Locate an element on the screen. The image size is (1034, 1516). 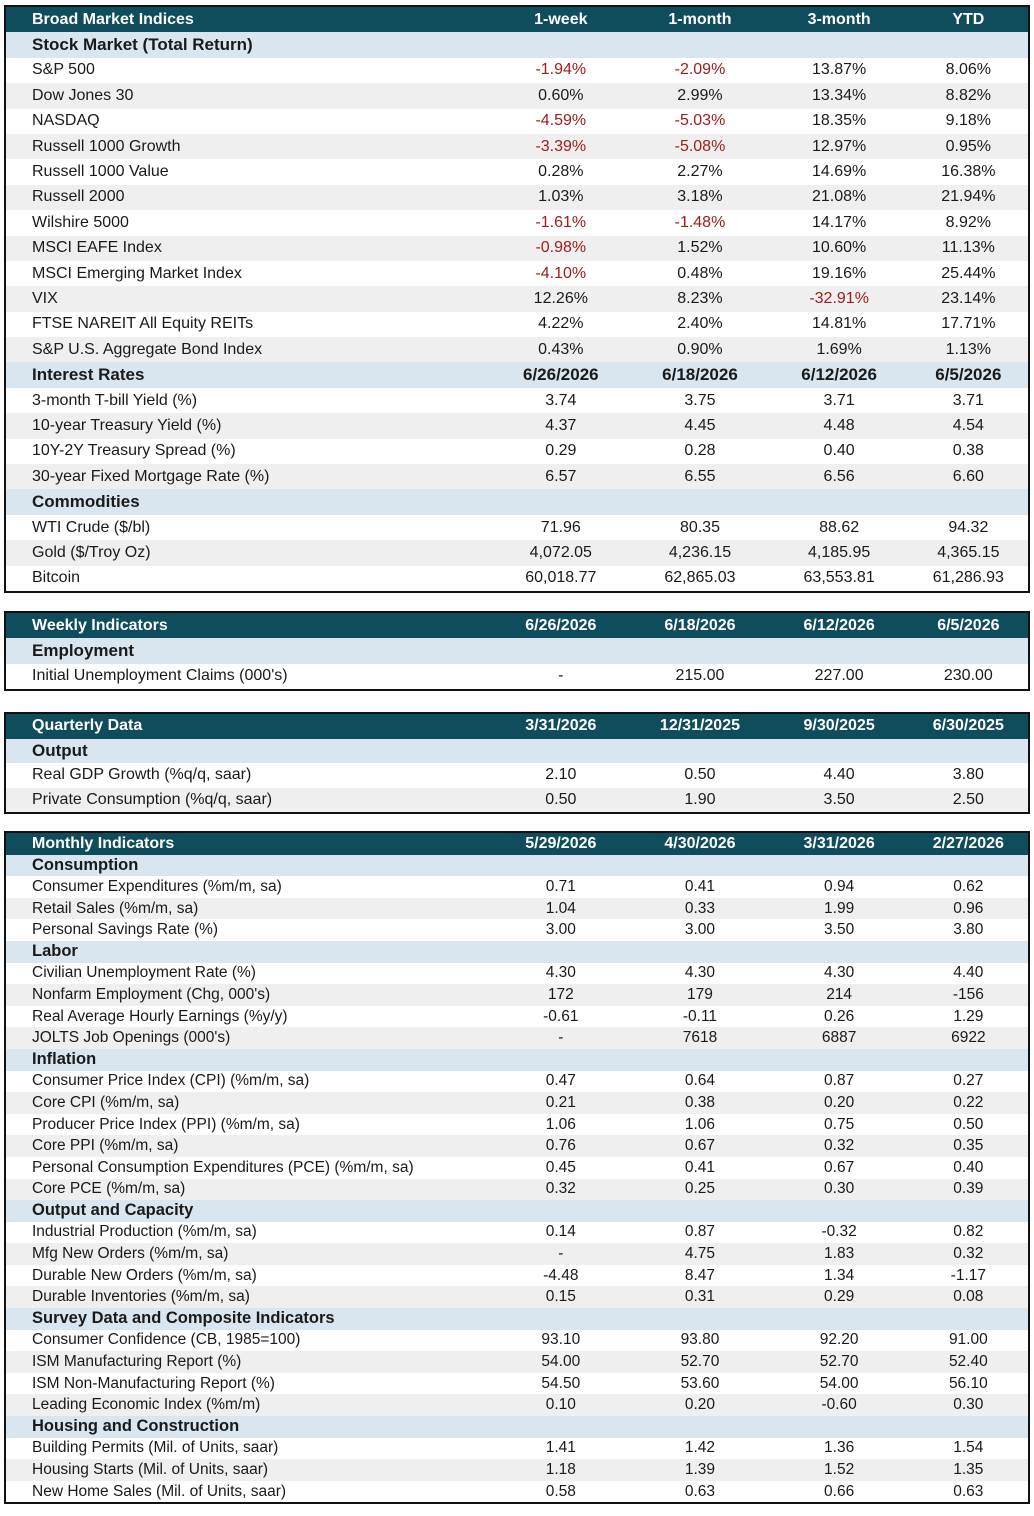
row-label: Mfg New Orders (%m/m, sa) is located at coordinates (130, 1254).